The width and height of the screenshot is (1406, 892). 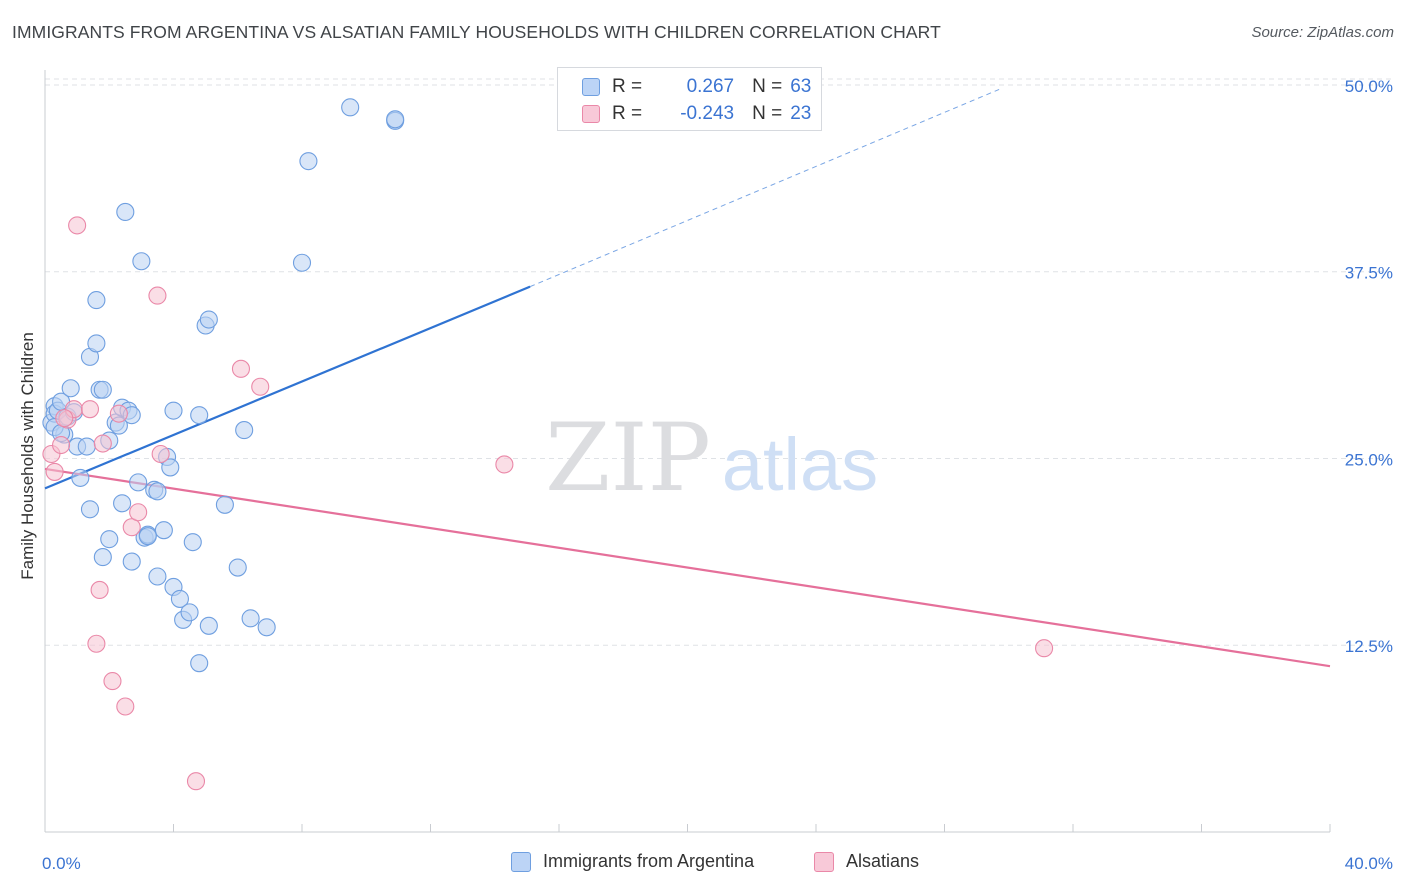 What do you see at coordinates (27, 456) in the screenshot?
I see `y-axis-label: Family Households with Children` at bounding box center [27, 456].